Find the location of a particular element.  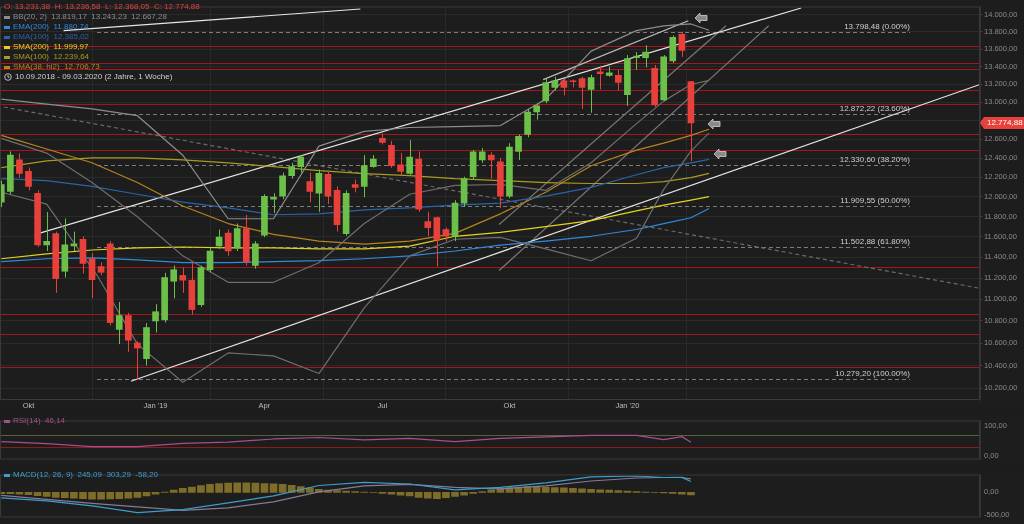

legend-label: BB(20, 2) 13.819,17 13.243,23 12.667,28 is located at coordinates (90, 17).